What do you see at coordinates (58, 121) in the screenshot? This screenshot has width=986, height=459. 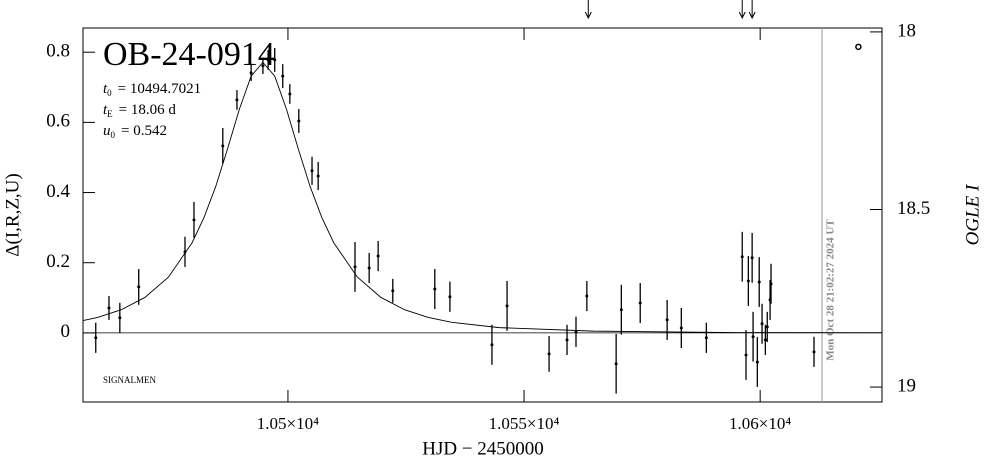 I see `y-tick-label: 0.6` at bounding box center [58, 121].